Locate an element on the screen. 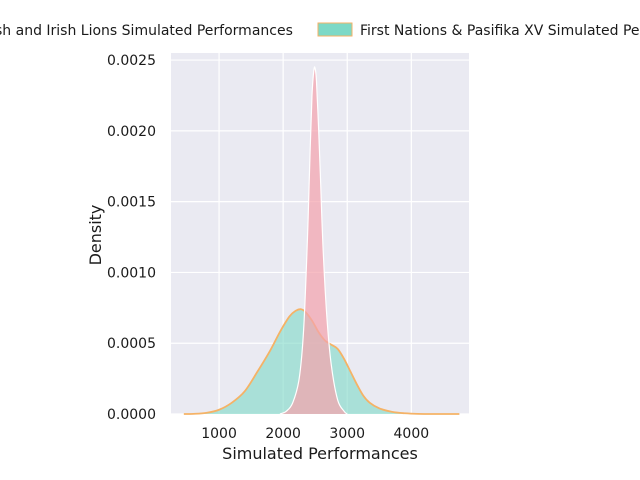  y-axis-label: Density is located at coordinates (95, 235).